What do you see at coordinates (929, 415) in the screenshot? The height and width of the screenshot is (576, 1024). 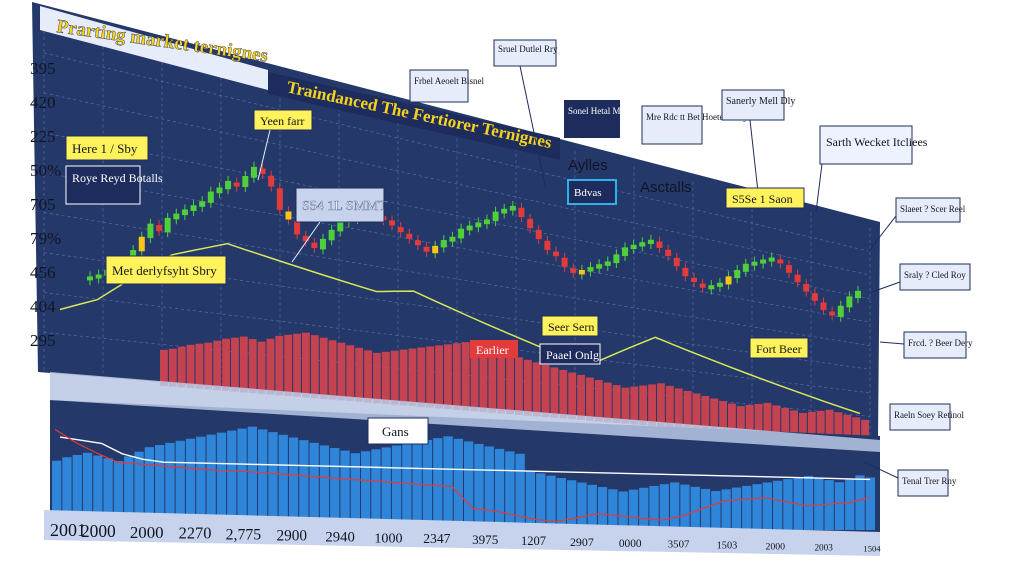 I see `side-callout-4-text: Raeln Soey Retinol` at bounding box center [929, 415].